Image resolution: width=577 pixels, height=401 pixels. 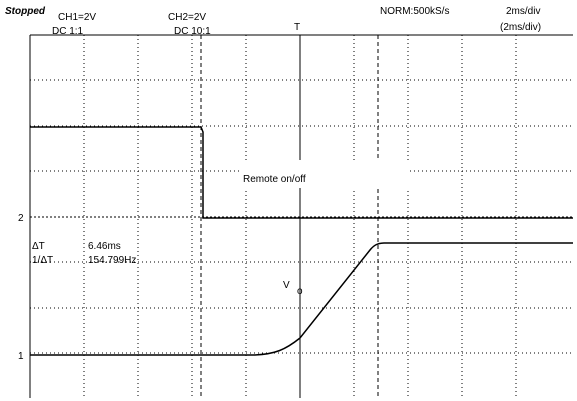 What do you see at coordinates (325, 174) in the screenshot?
I see `label-bg` at bounding box center [325, 174].